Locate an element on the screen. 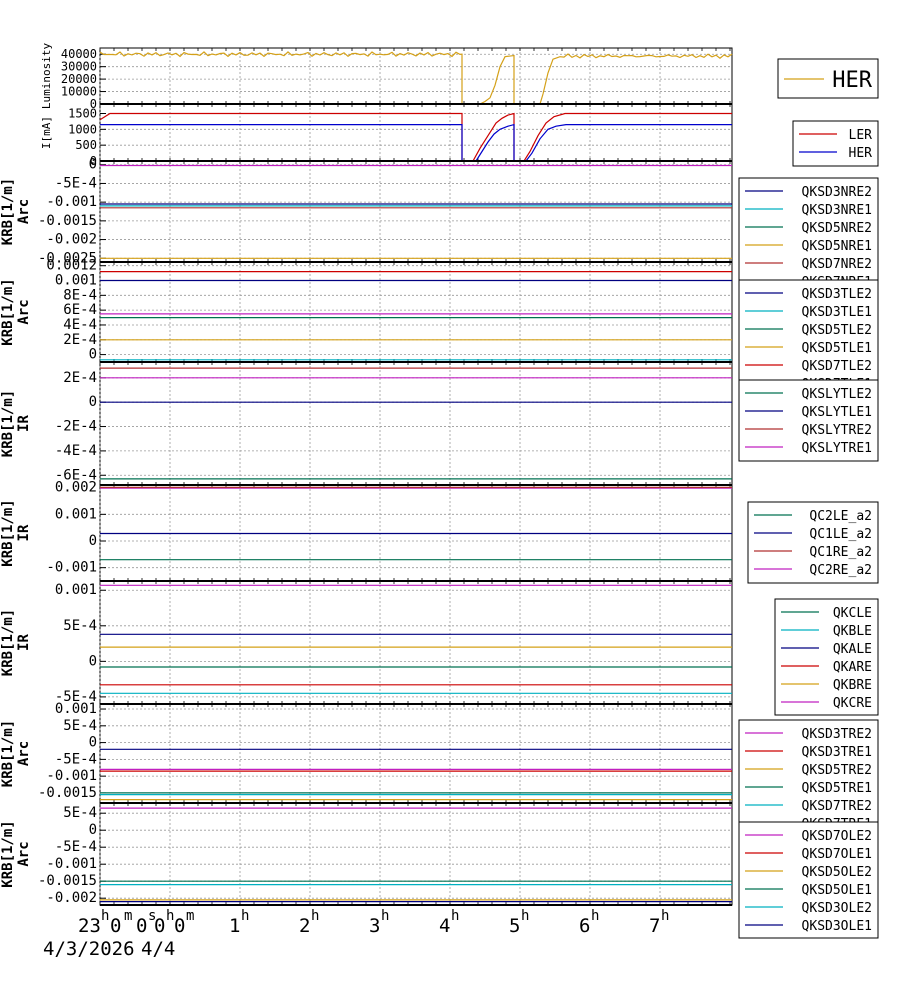 Image resolution: width=900 pixels, height=984 pixels. x-tick-label: 2 is located at coordinates (304, 926).